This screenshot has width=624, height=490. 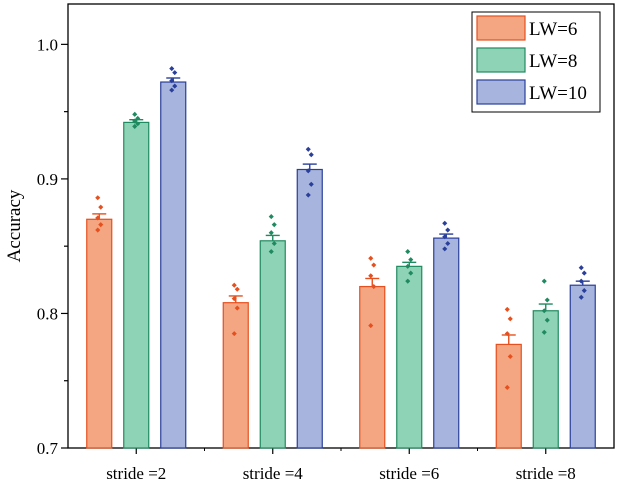 I want to click on x-tick-label: stride =4, so click(x=273, y=473).